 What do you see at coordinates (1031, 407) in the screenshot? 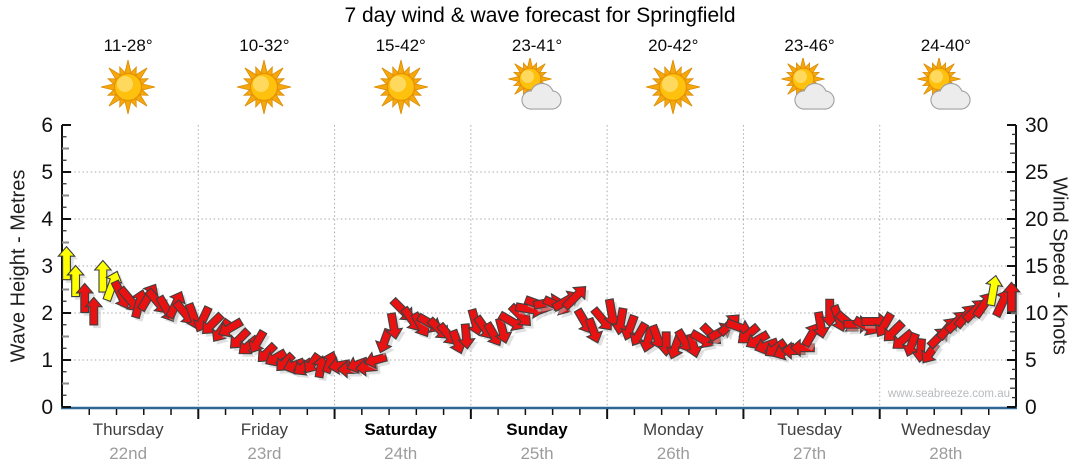
I see `right-axis-tick-label: 0` at bounding box center [1031, 407].